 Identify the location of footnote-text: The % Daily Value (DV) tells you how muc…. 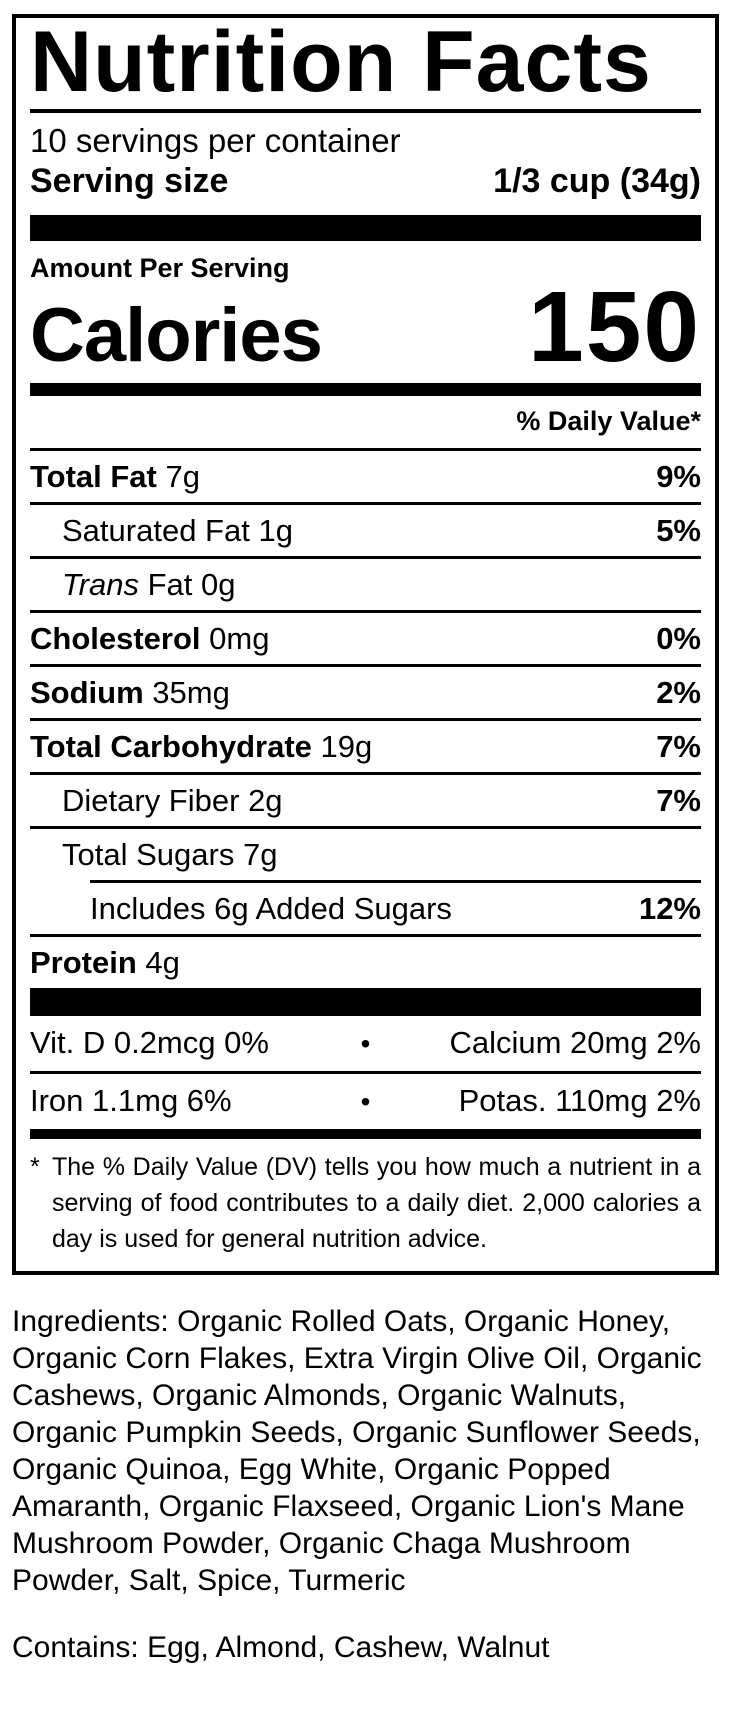
(376, 1203).